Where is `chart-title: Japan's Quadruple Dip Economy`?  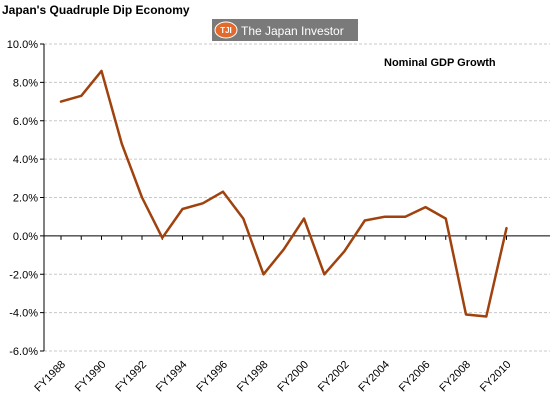
chart-title: Japan's Quadruple Dip Economy is located at coordinates (96, 10).